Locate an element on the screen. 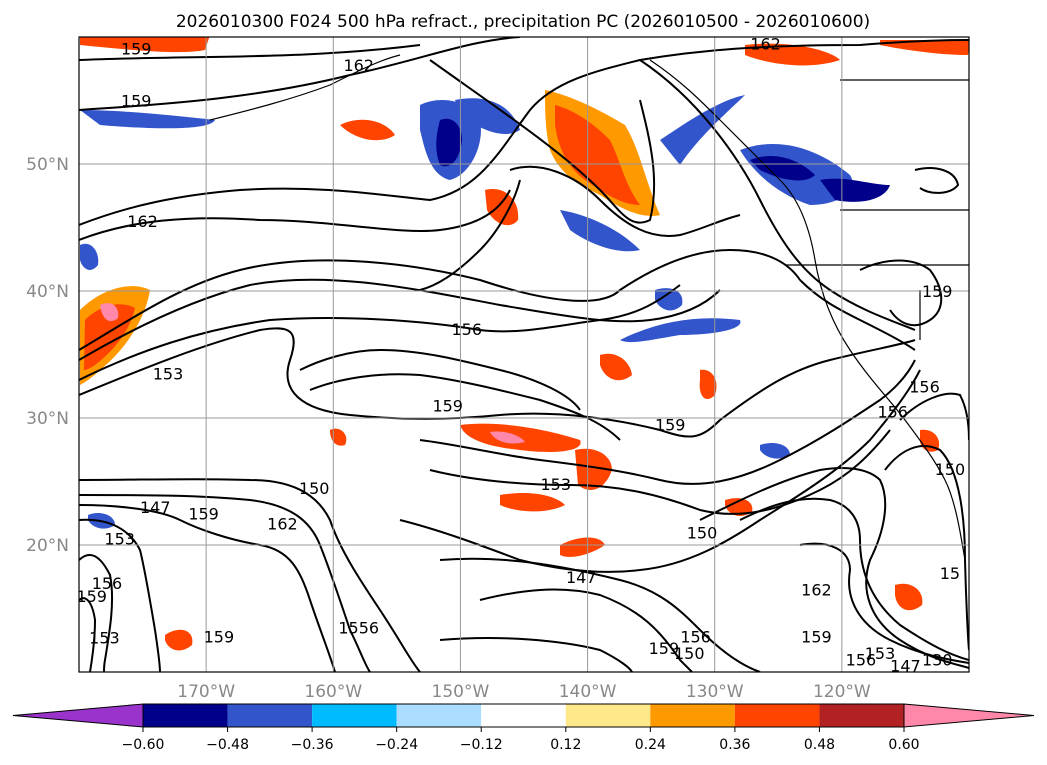 This screenshot has height=765, width=1047. colorbar-tick-label: −0.48 is located at coordinates (227, 745).